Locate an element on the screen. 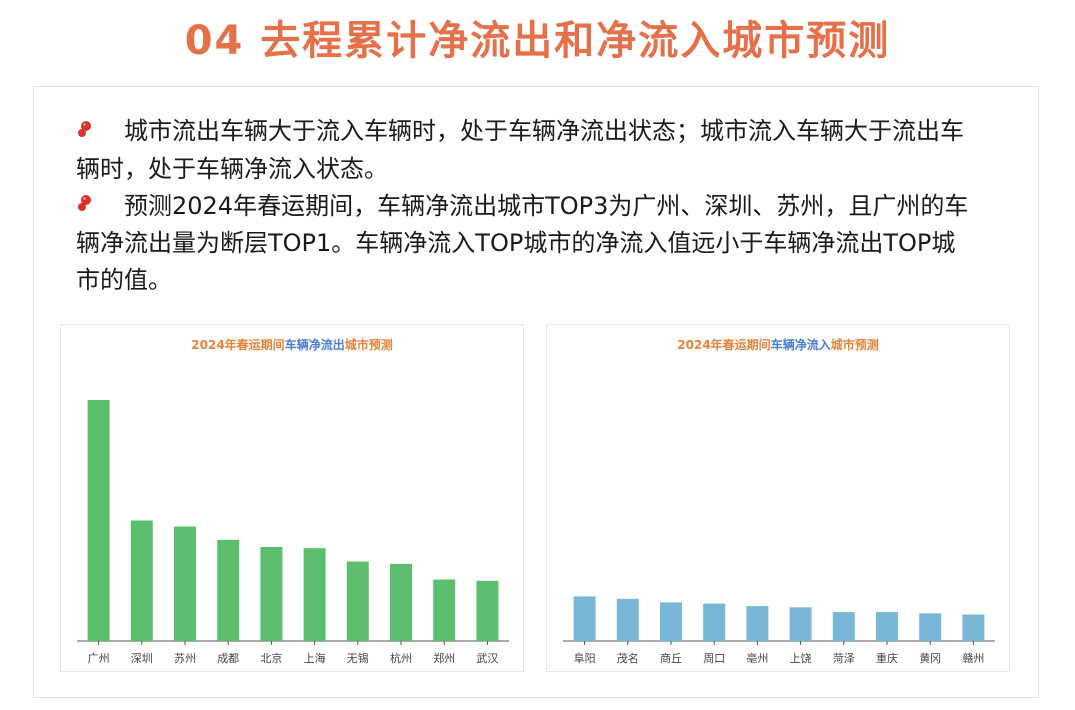 Image resolution: width=1075 pixels, height=710 pixels. x-tick-label: 广州 is located at coordinates (99, 658).